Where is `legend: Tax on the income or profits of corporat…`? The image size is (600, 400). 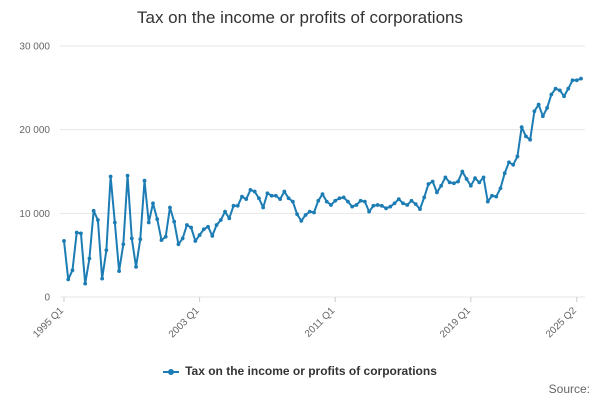 legend: Tax on the income or profits of corporat… is located at coordinates (300, 371).